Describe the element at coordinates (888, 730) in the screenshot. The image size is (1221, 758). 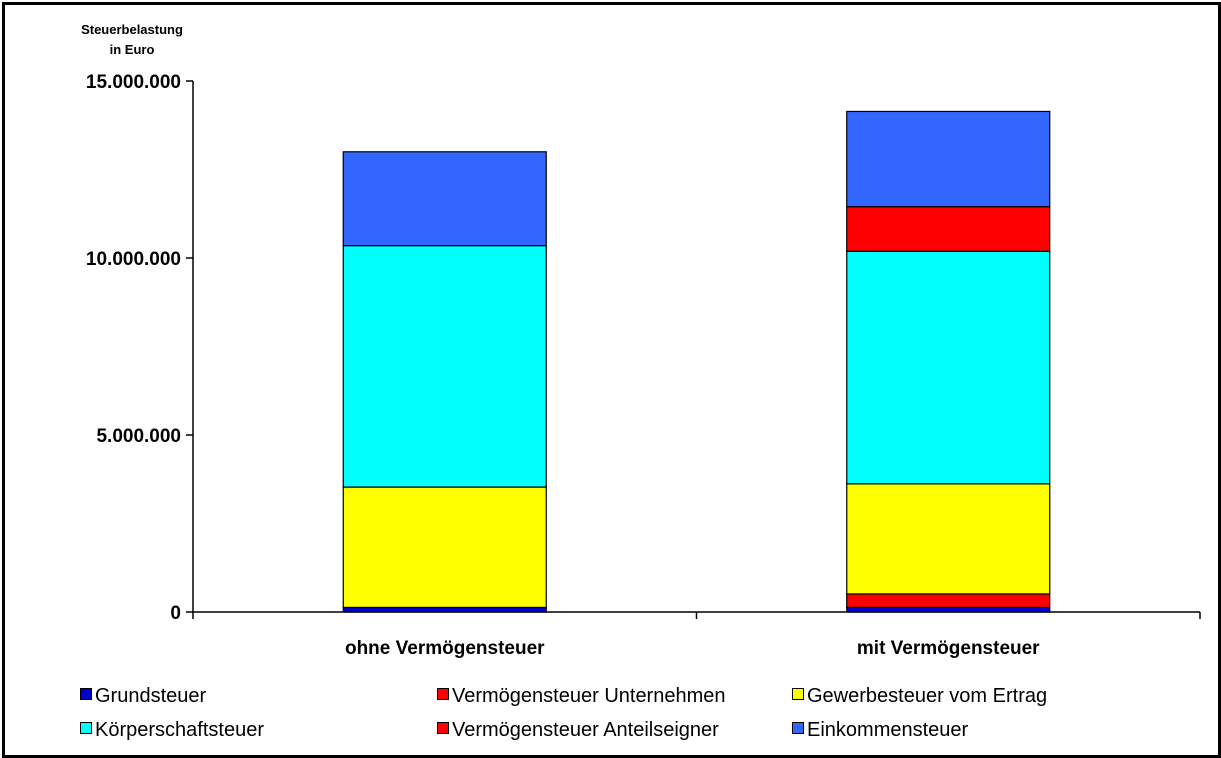
I see `legend-label: Einkommensteuer` at that location.